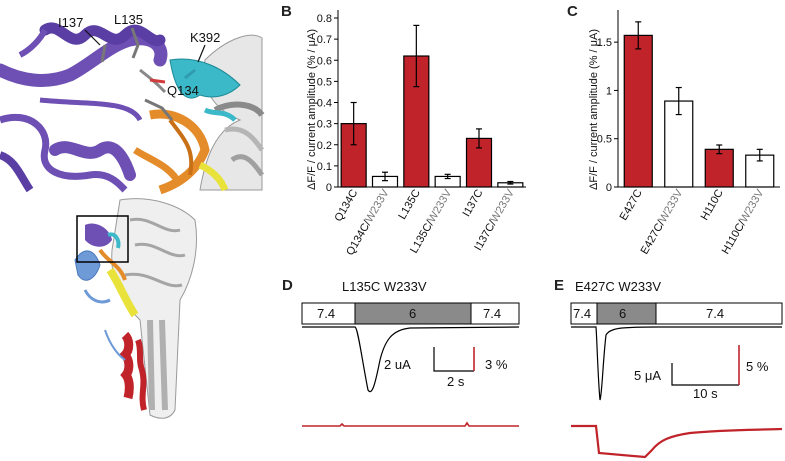 The height and width of the screenshot is (461, 785). I want to click on current-trace-e, so click(676, 363).